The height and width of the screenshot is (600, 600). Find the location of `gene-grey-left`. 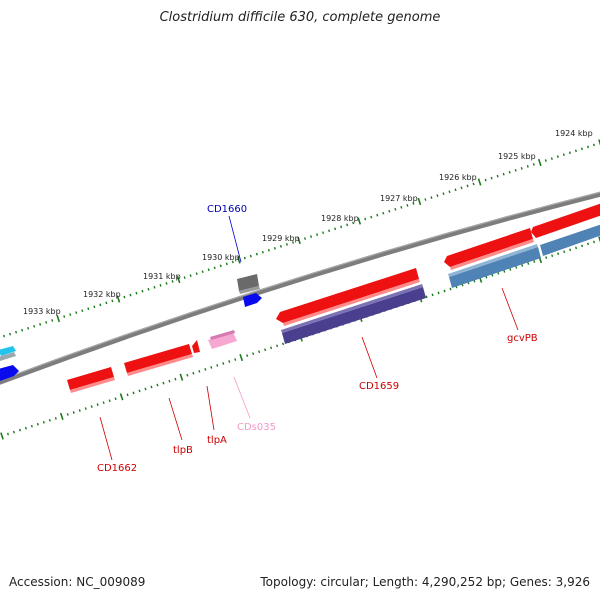

gene-grey-left is located at coordinates (8, 356).